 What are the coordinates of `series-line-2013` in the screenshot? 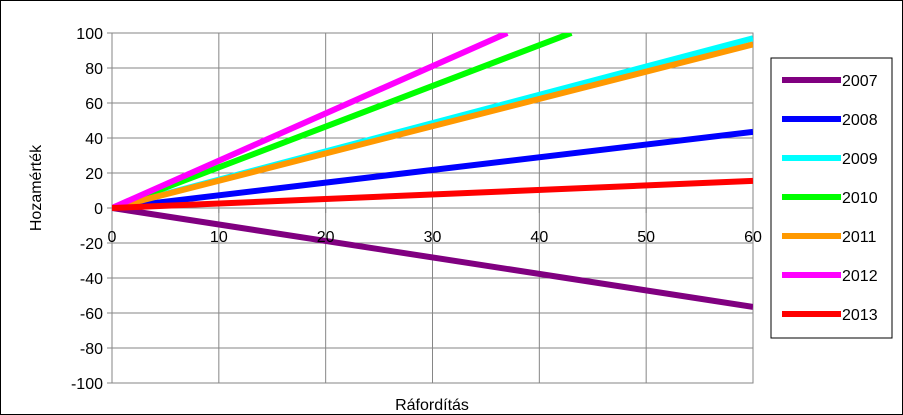 It's located at (432, 194).